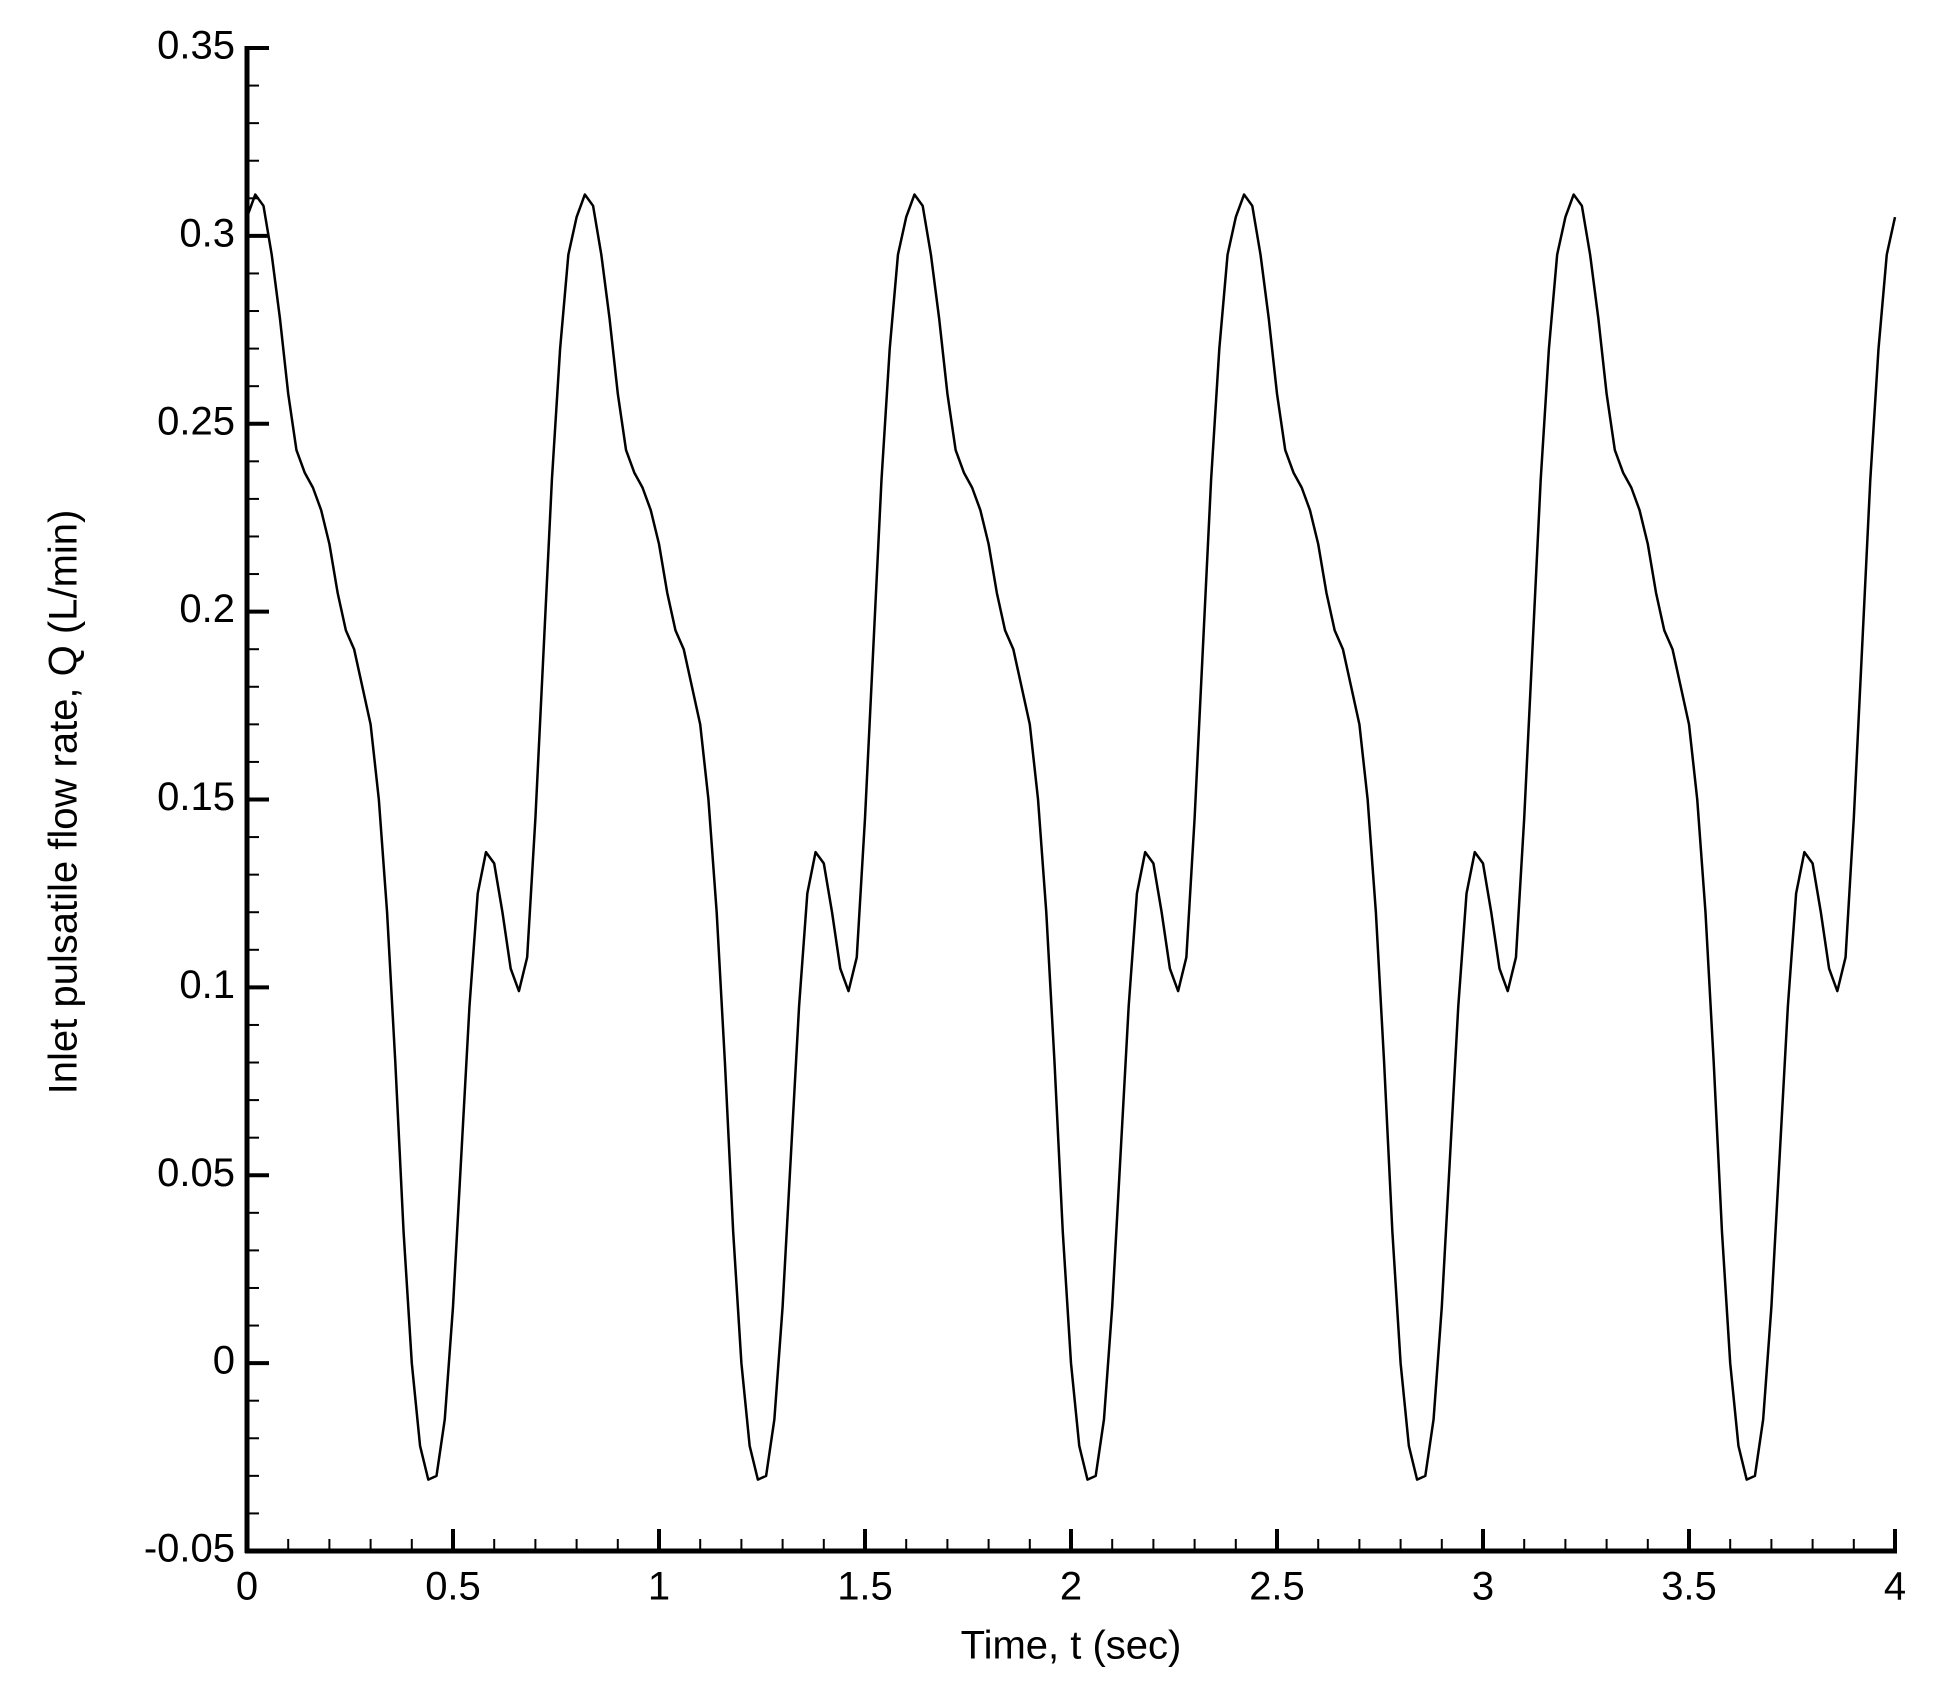 This screenshot has height=1690, width=1940. What do you see at coordinates (865, 1587) in the screenshot?
I see `x-tick-label: 1.5` at bounding box center [865, 1587].